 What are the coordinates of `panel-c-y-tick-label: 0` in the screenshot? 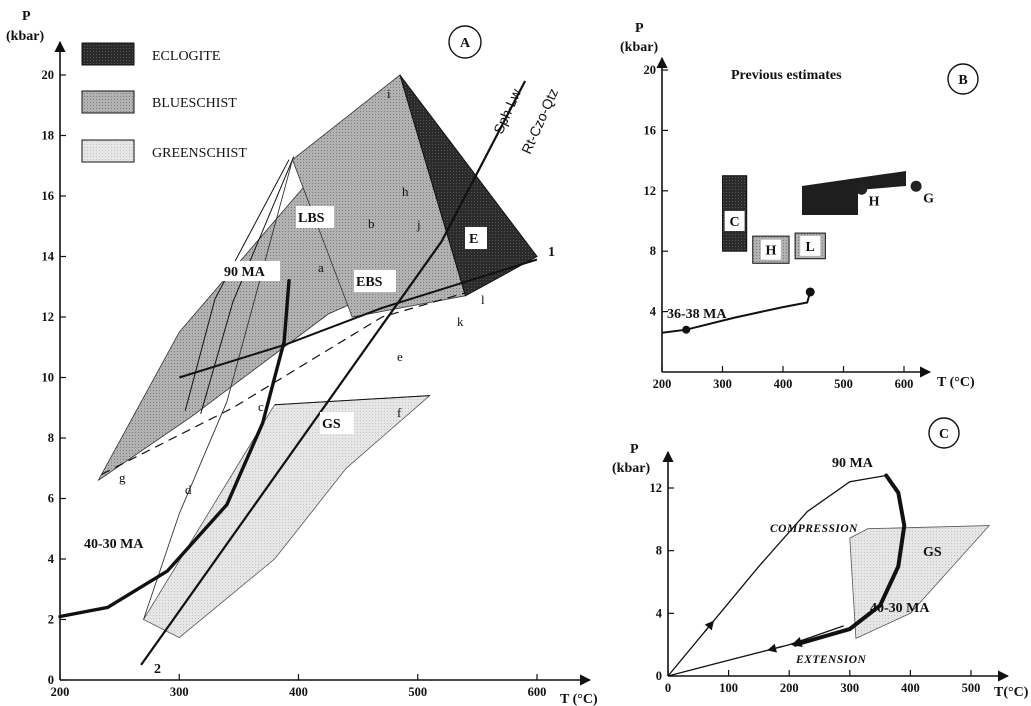 It's located at (659, 676).